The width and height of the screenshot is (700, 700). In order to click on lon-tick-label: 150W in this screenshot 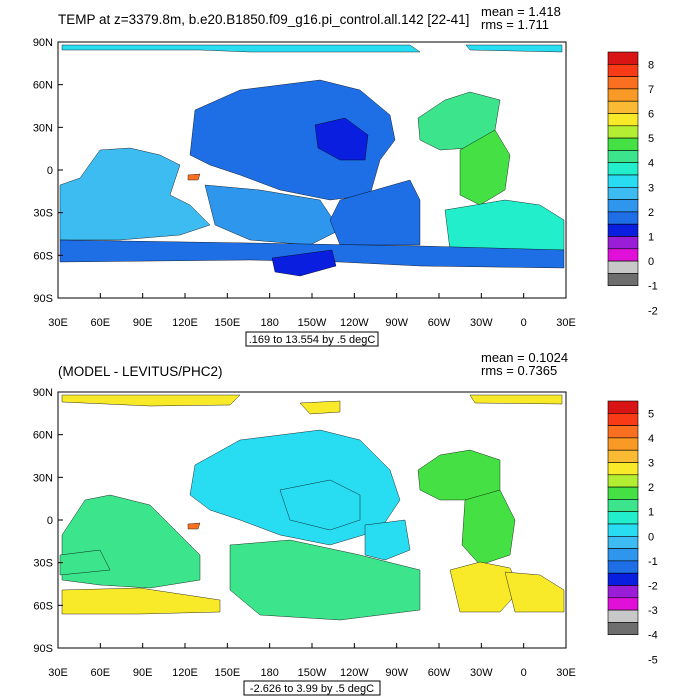, I will do `click(312, 673)`.